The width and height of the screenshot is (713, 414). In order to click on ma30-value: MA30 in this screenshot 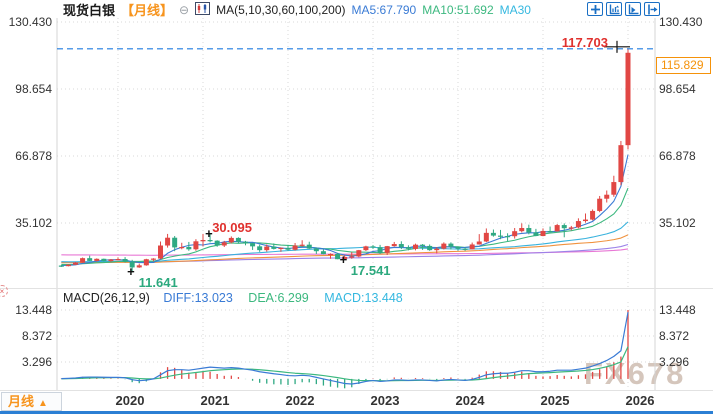, I will do `click(515, 9)`.